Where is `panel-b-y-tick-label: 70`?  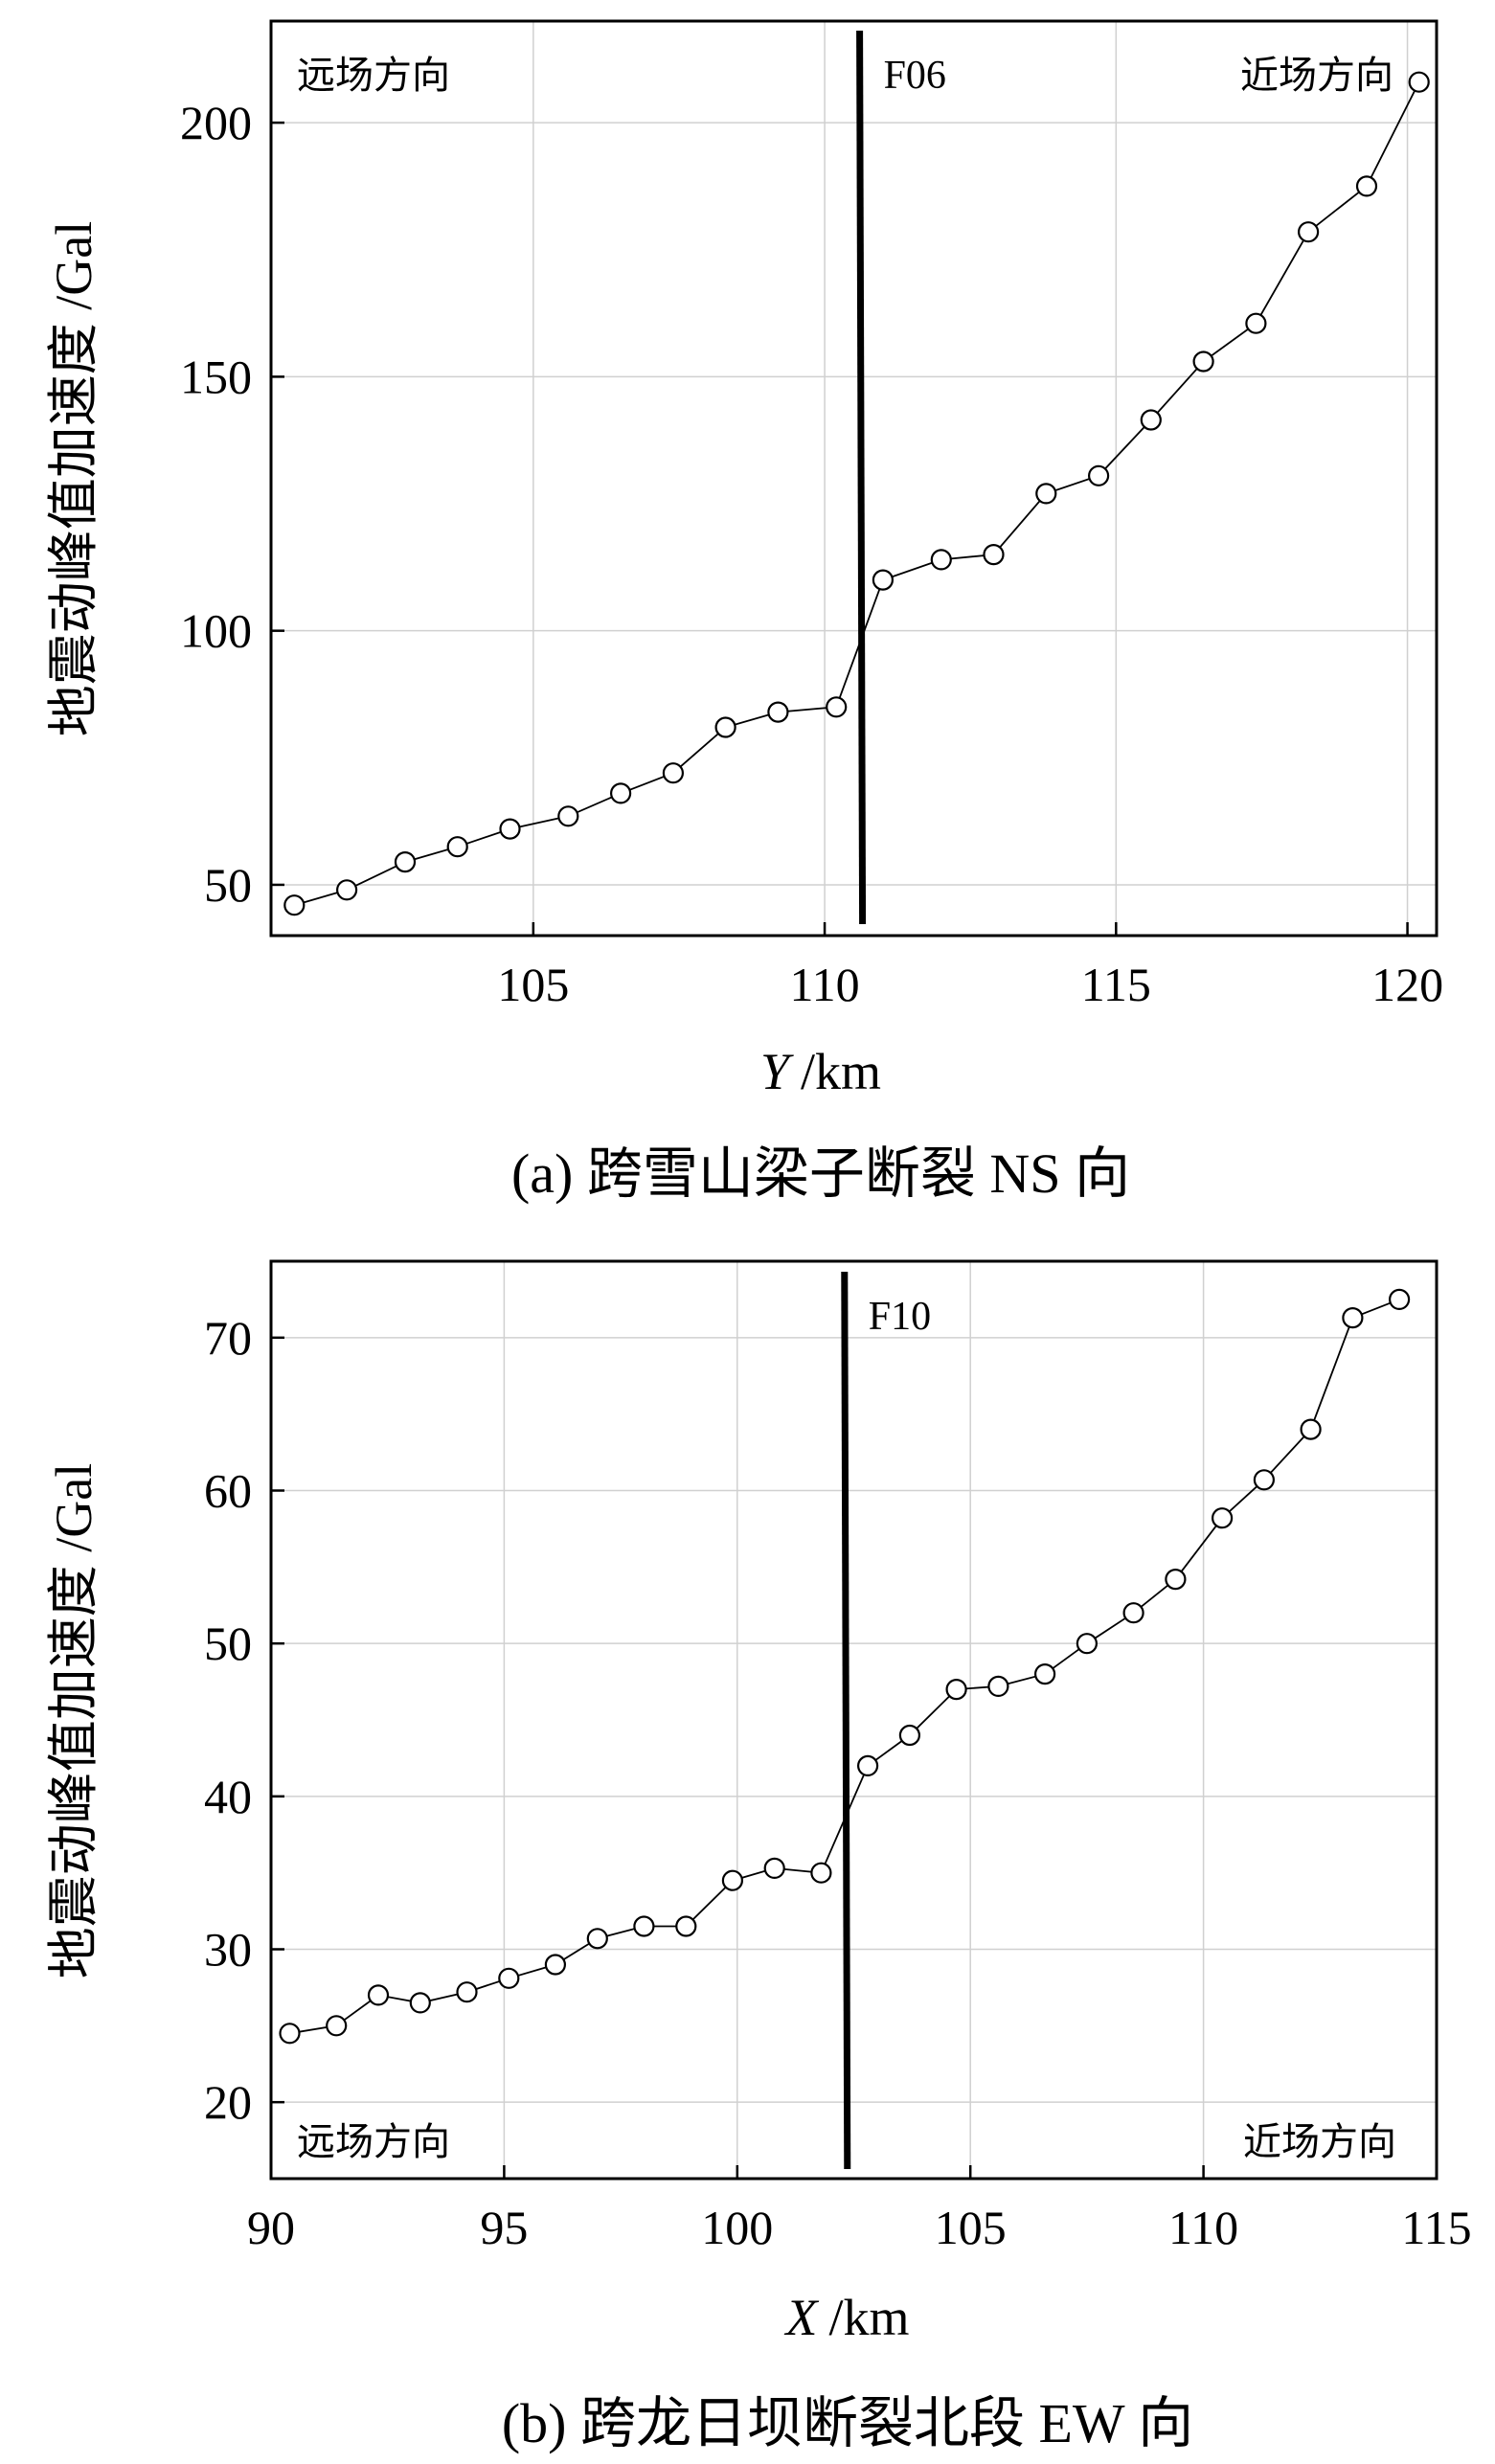 panel-b-y-tick-label: 70 is located at coordinates (228, 1338).